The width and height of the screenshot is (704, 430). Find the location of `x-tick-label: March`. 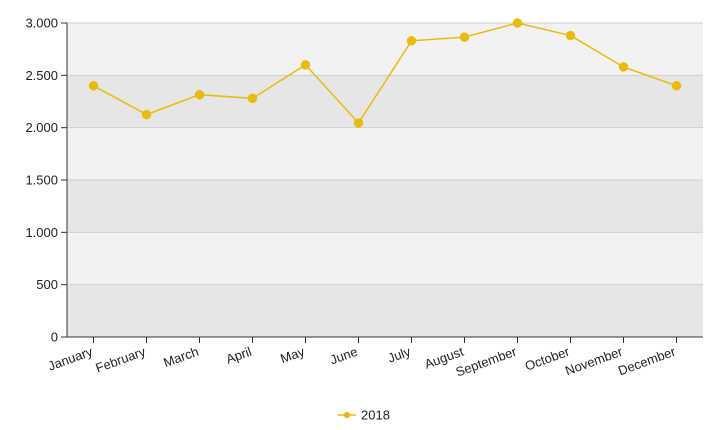

x-tick-label: March is located at coordinates (180, 357).